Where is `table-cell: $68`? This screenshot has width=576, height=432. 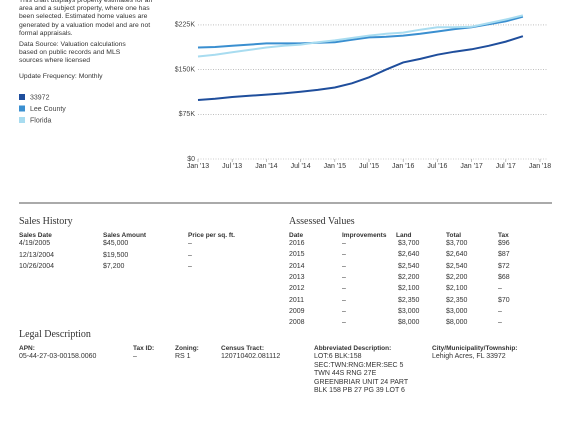
table-cell: $68 is located at coordinates (504, 277).